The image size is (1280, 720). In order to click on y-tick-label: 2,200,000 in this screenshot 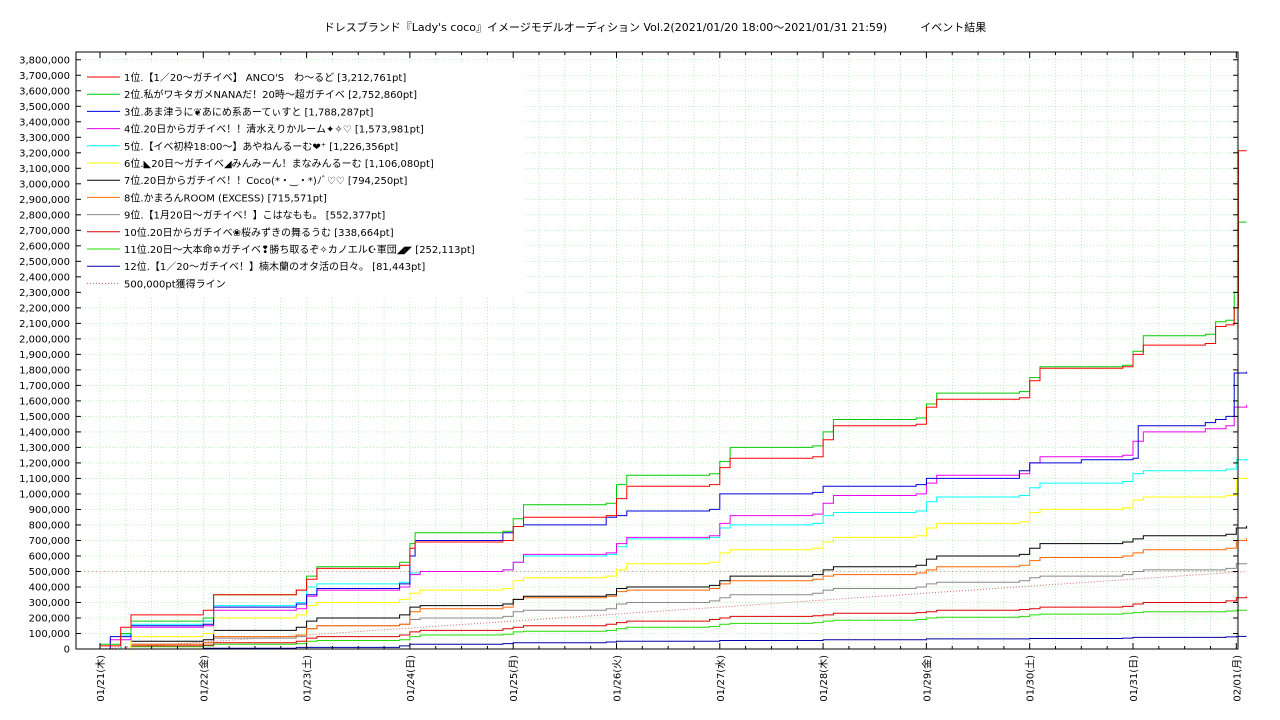, I will do `click(44, 308)`.